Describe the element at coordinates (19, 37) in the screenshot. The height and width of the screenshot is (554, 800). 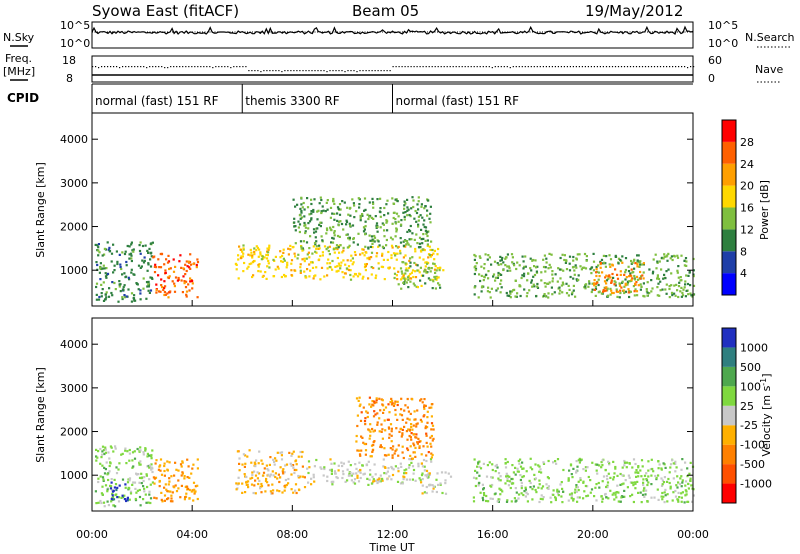
I see `noise-sky-label: N.Sky` at that location.